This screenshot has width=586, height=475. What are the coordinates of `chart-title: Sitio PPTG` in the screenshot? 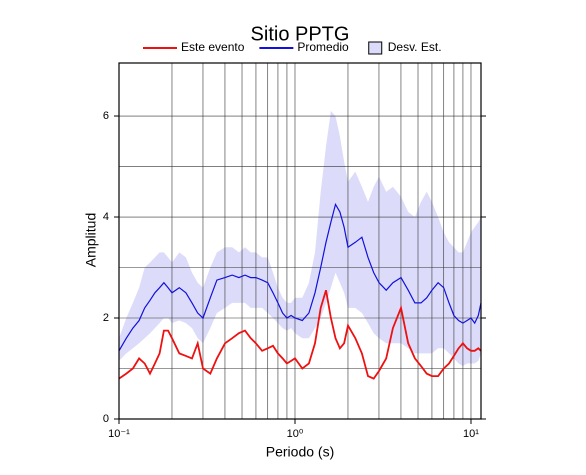 It's located at (300, 34).